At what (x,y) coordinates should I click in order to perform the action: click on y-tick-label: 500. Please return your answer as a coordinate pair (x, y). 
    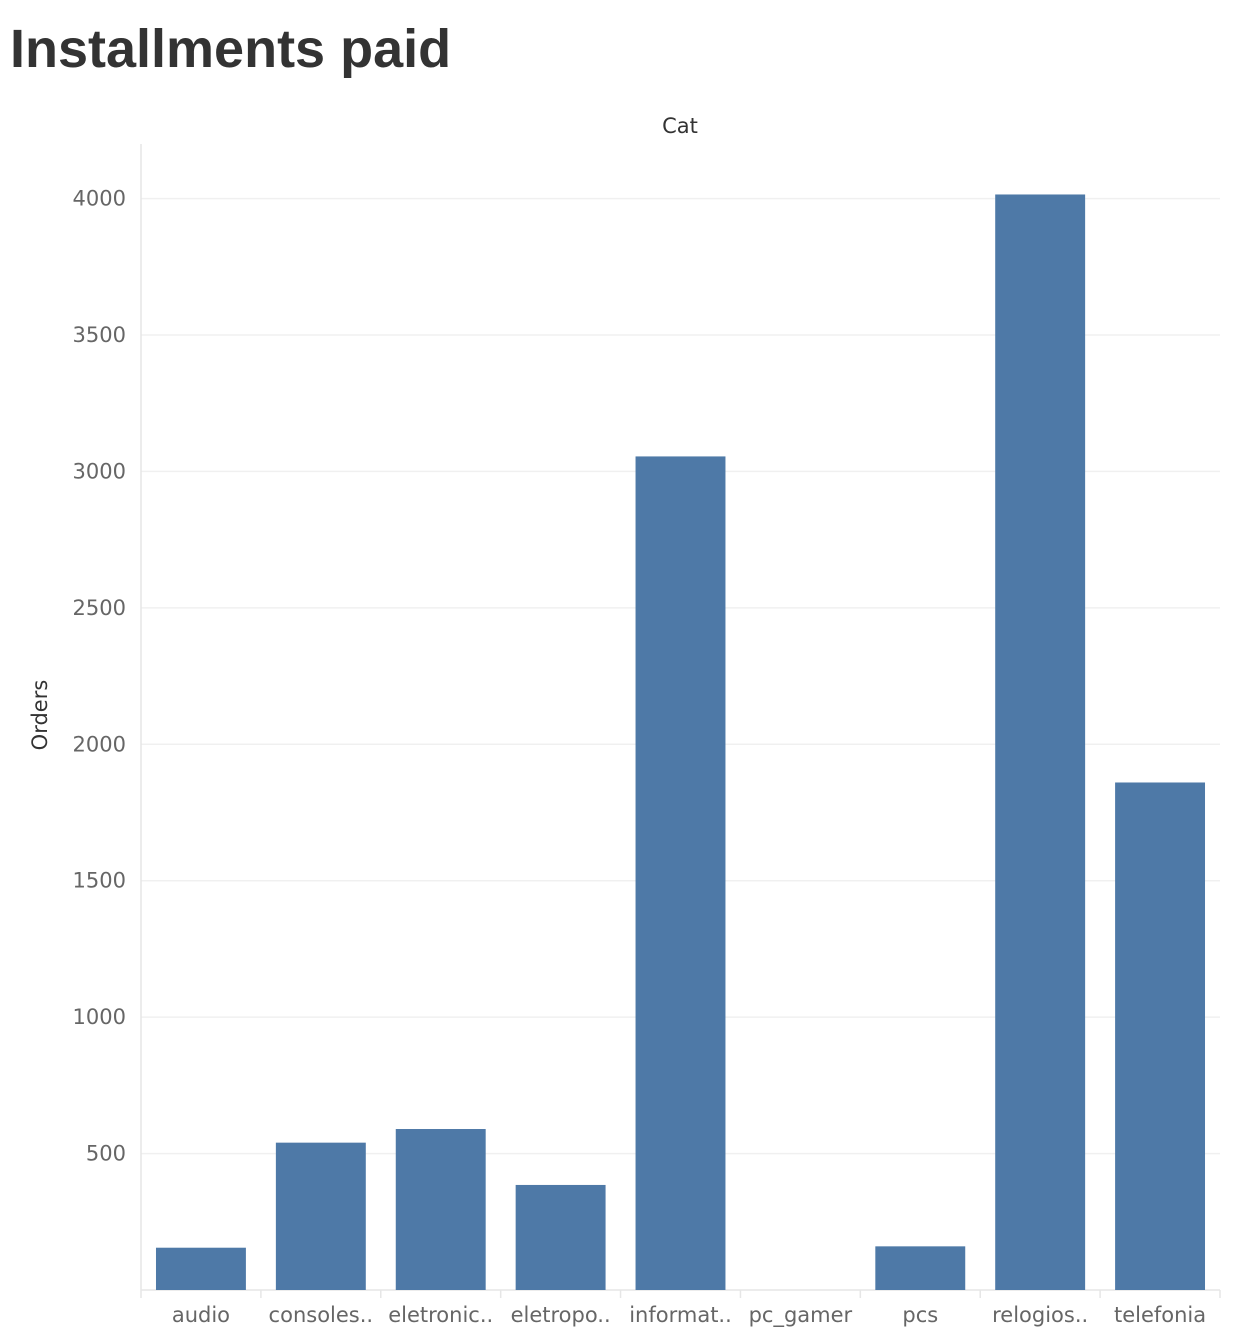
    Looking at the image, I should click on (106, 1154).